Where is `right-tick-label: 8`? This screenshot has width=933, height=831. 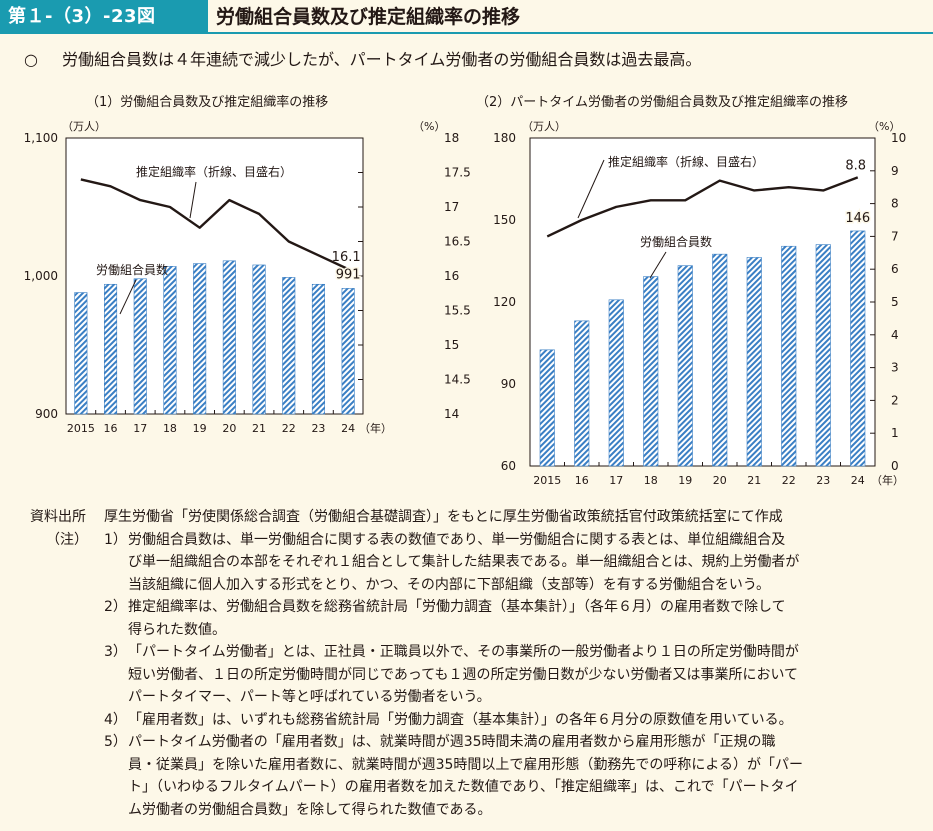
right-tick-label: 8 is located at coordinates (895, 204).